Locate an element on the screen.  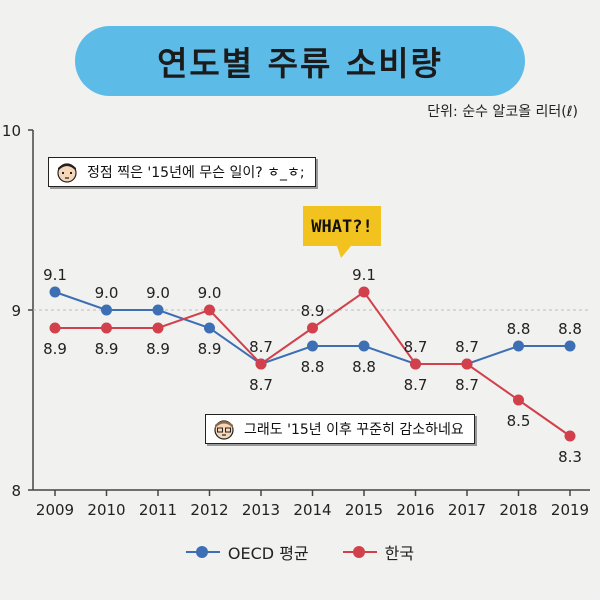
chart-title: 연도별 주류 소비량 is located at coordinates (300, 63).